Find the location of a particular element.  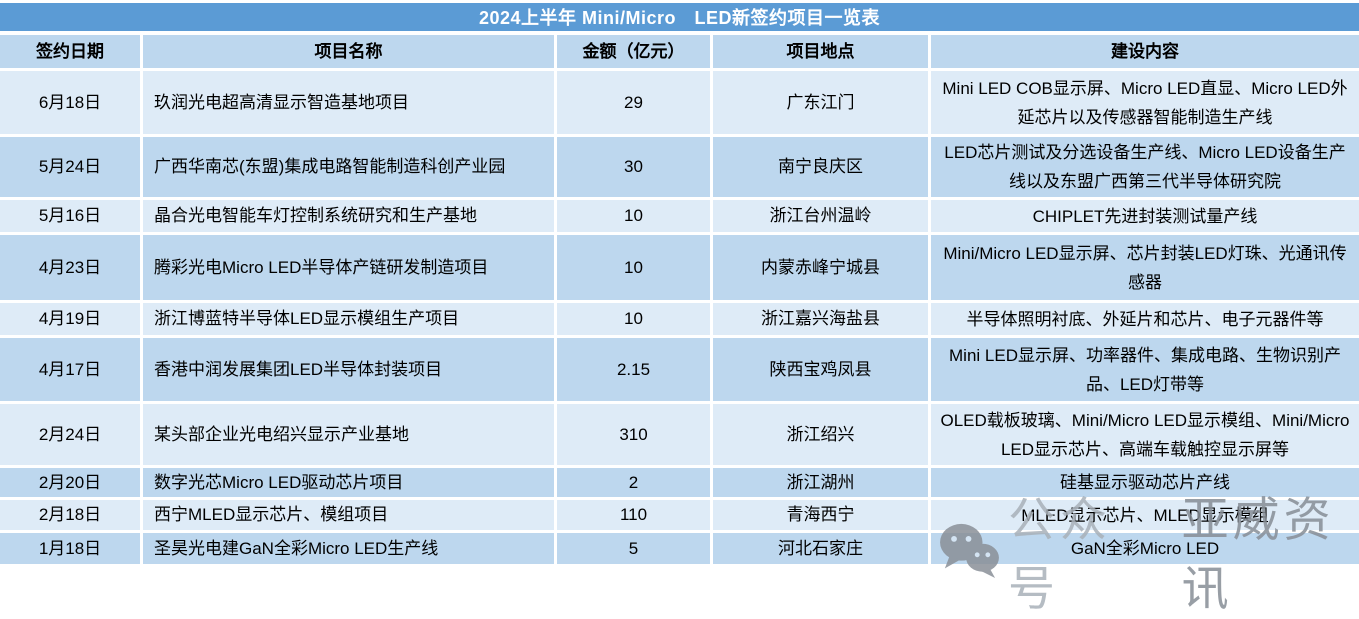

cell-name: 广西华南芯(东盟)集成电路智能制造科创产业园 is located at coordinates (348, 167).